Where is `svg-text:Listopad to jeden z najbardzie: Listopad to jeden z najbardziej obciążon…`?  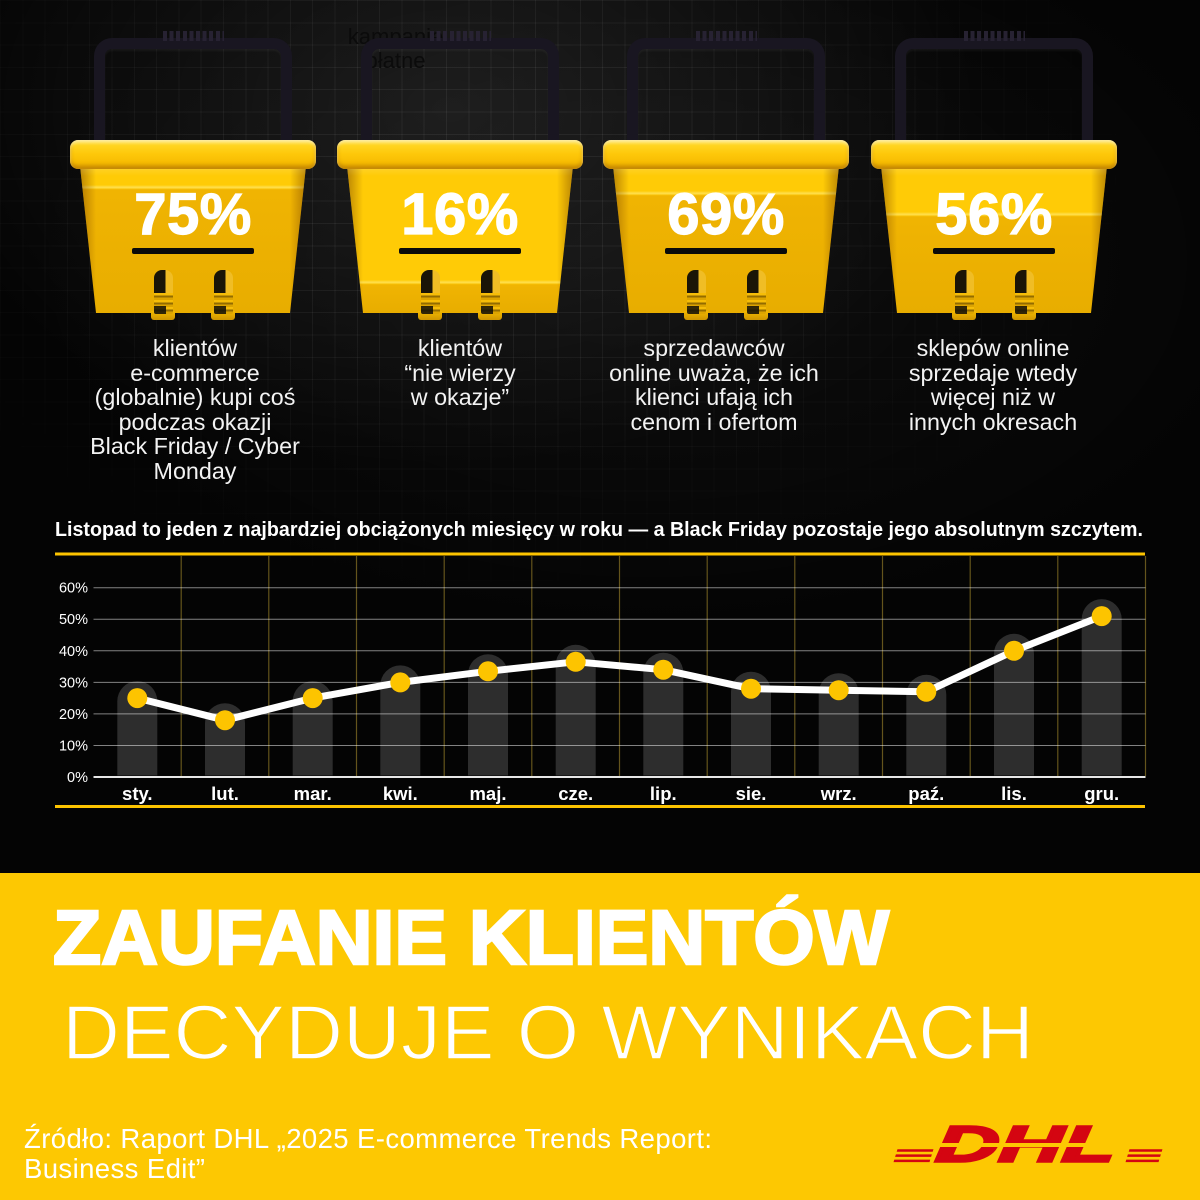 svg-text:Listopad to jeden z najbardzie: Listopad to jeden z najbardziej obciążon… is located at coordinates (599, 530).